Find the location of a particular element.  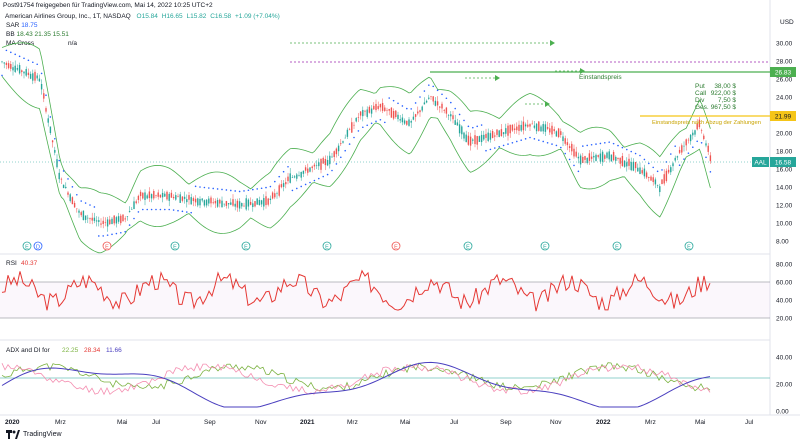

price-axis-tick: 24.00 is located at coordinates (784, 98).